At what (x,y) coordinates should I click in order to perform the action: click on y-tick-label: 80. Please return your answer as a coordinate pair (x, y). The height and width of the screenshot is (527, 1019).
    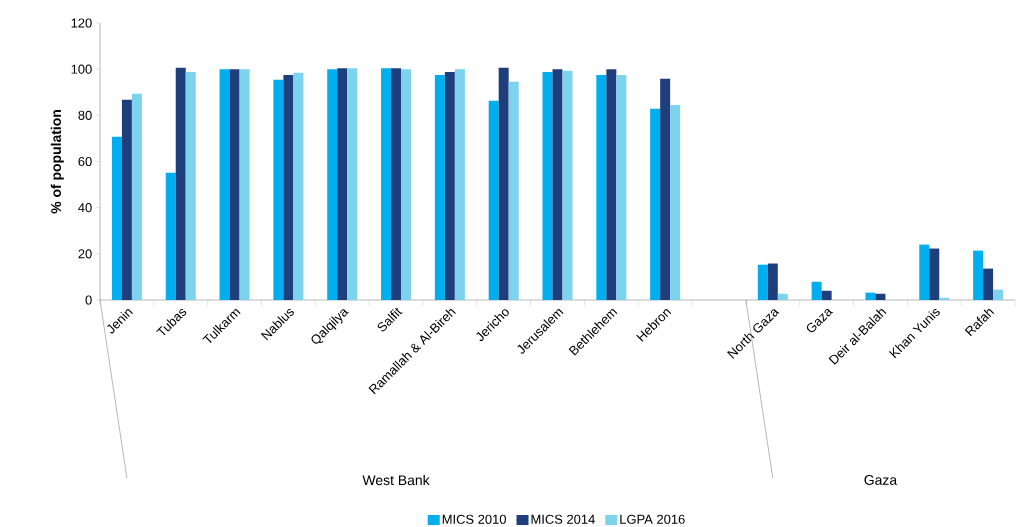
    Looking at the image, I should click on (85, 115).